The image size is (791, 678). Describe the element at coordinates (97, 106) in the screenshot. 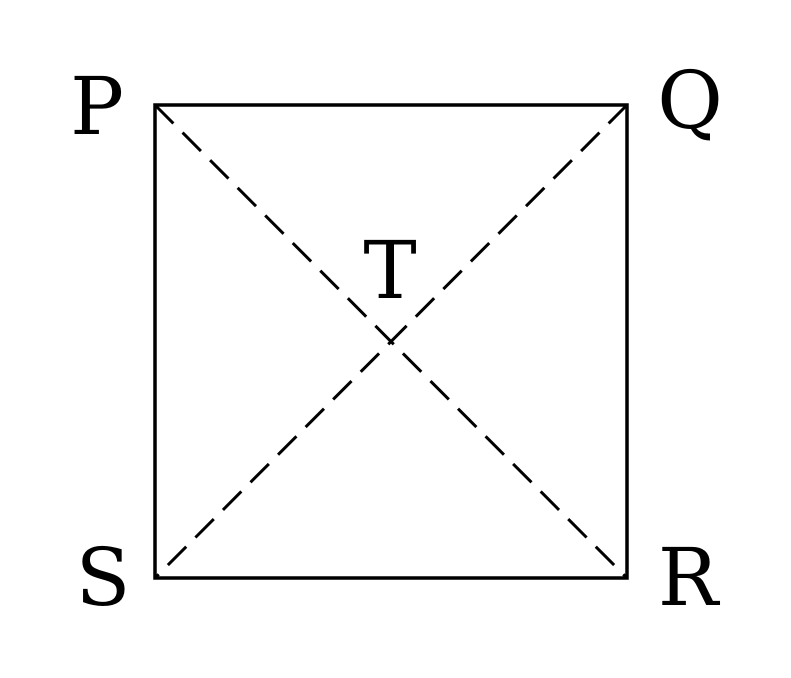

I see `vertex-label-p: P` at that location.